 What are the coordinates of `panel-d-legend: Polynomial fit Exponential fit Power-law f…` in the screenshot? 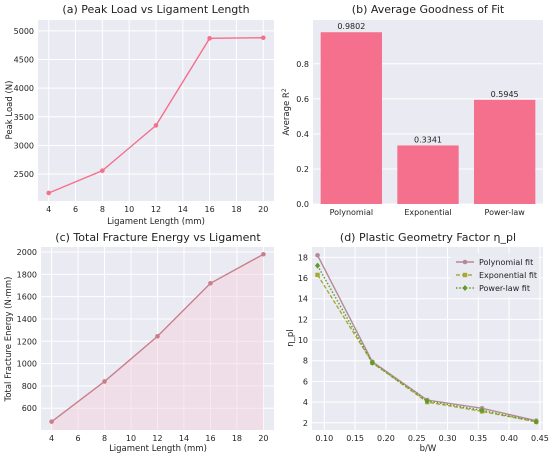 It's located at (495, 275).